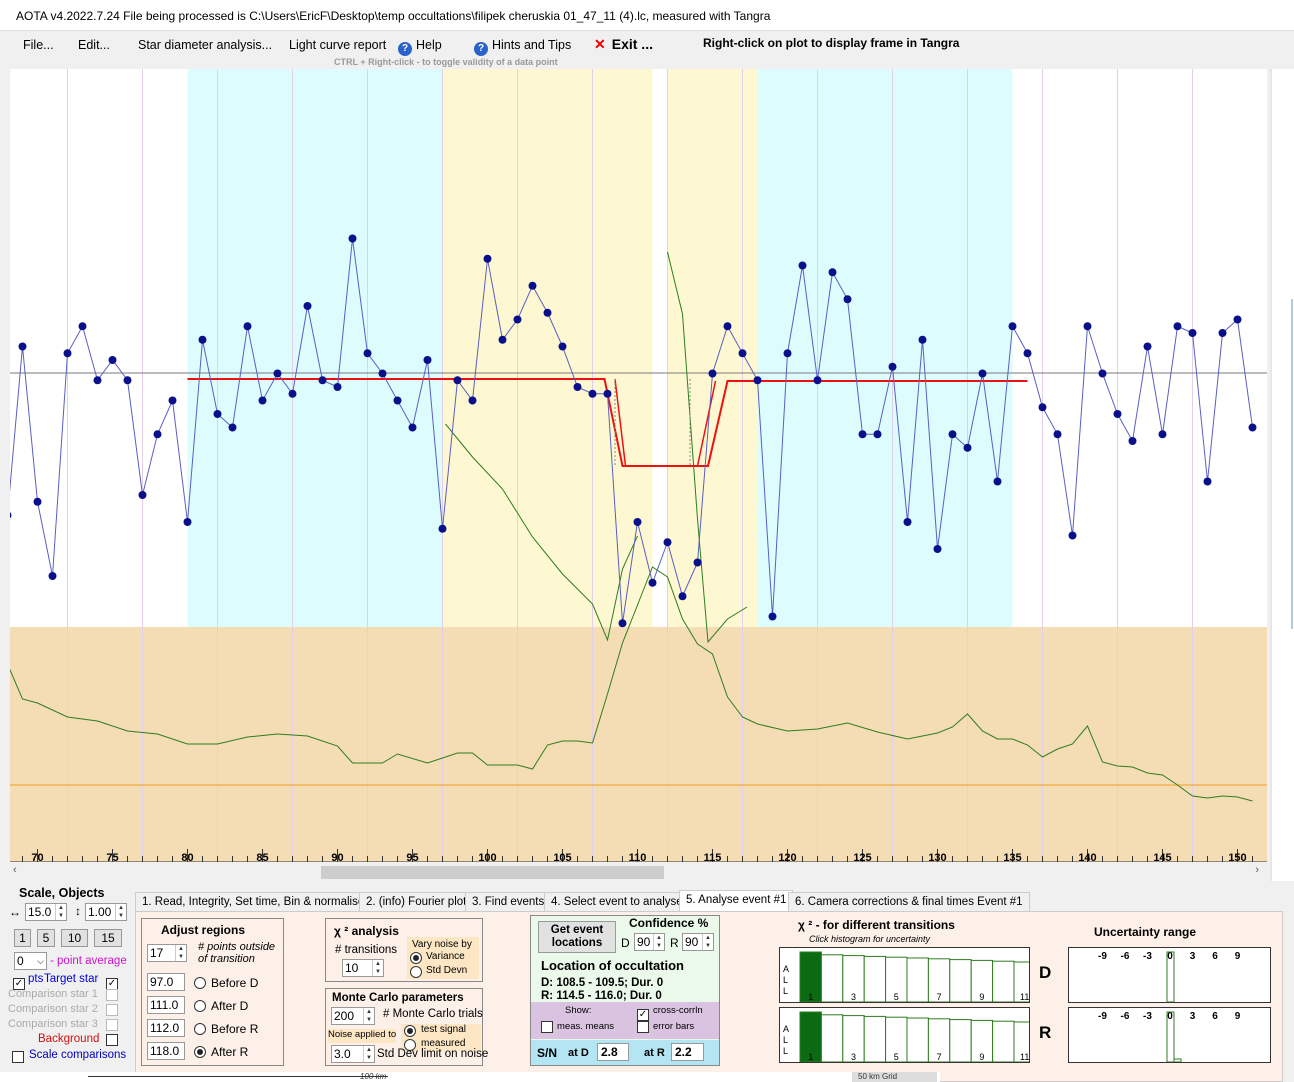  What do you see at coordinates (492, 872) in the screenshot?
I see `scroll-thumb` at bounding box center [492, 872].